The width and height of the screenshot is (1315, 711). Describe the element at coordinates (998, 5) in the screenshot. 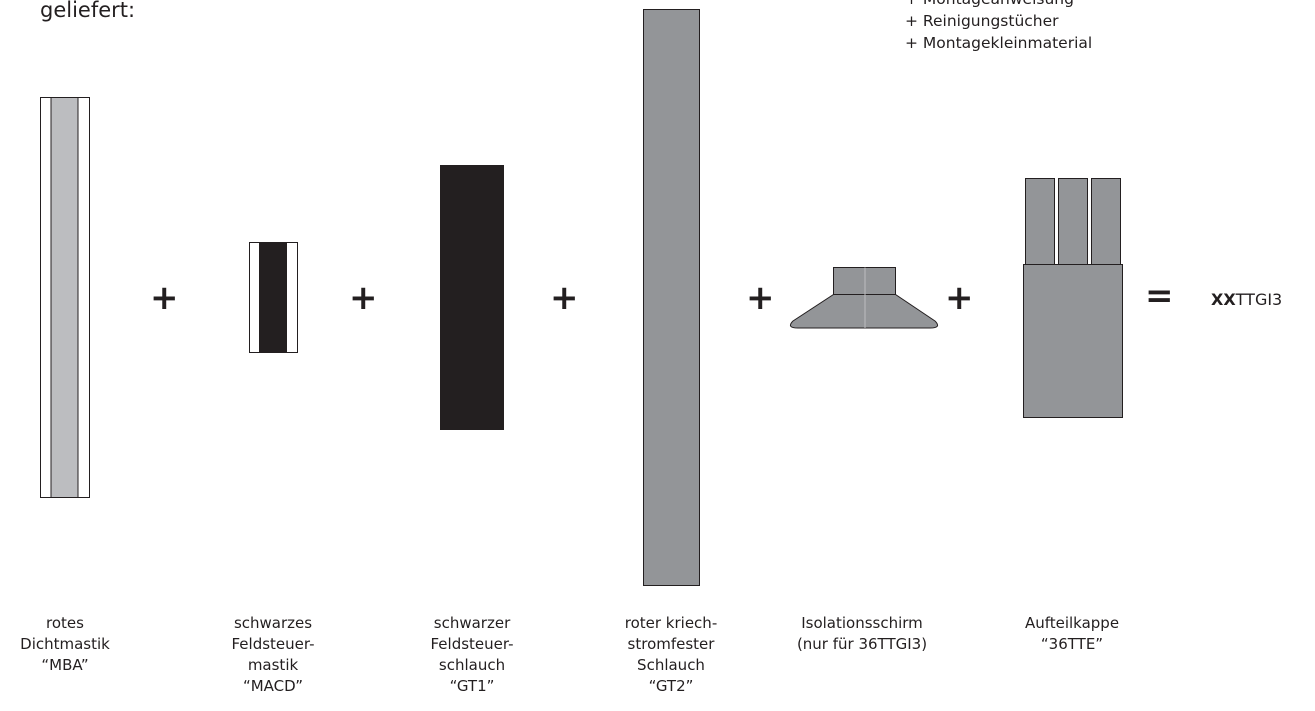

I see `accessory-item: + Montageanweisung` at that location.